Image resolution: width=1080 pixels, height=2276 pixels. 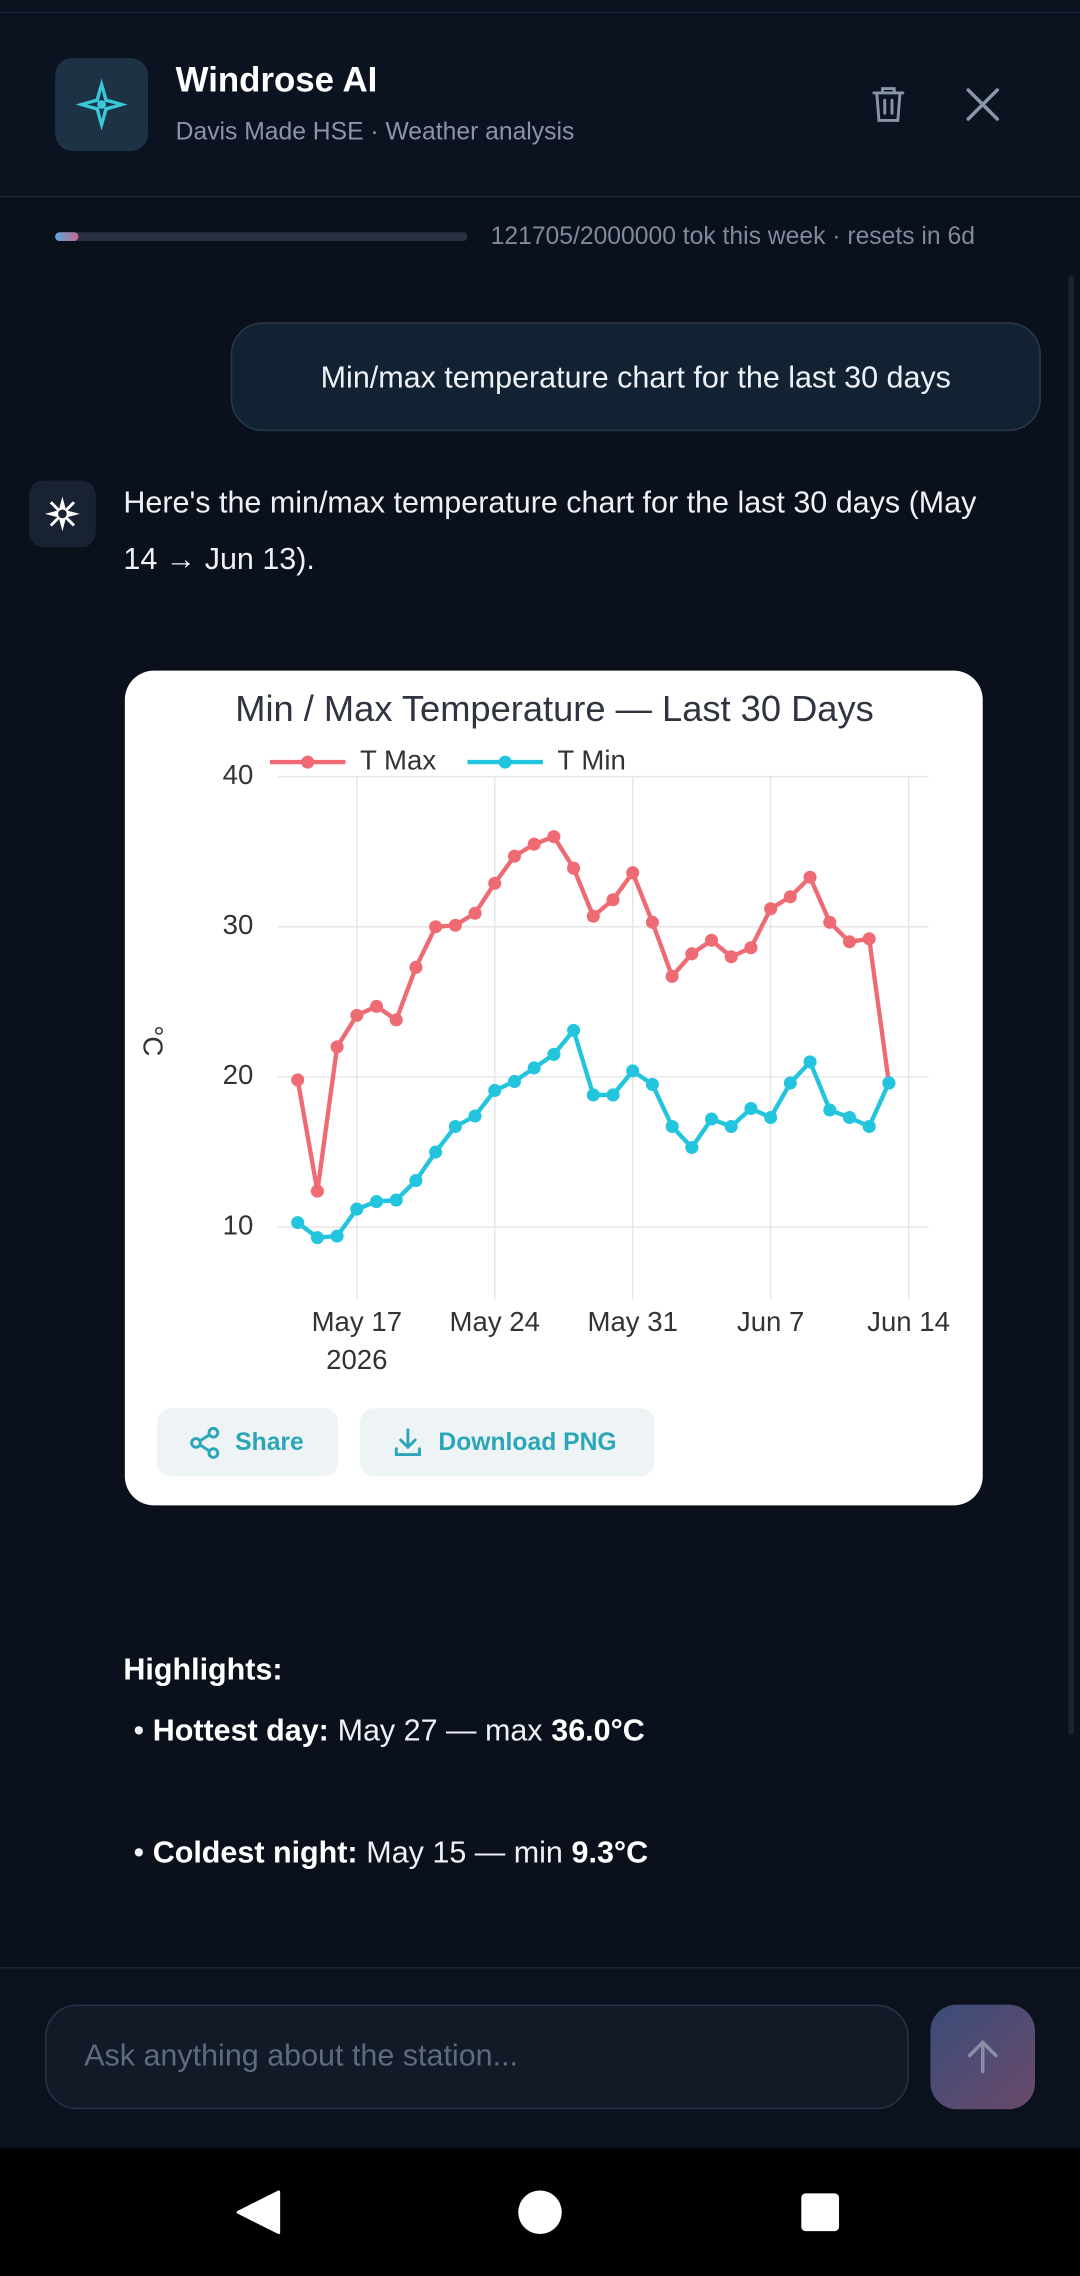 What do you see at coordinates (356, 1359) in the screenshot?
I see `x-year-label: 2026` at bounding box center [356, 1359].